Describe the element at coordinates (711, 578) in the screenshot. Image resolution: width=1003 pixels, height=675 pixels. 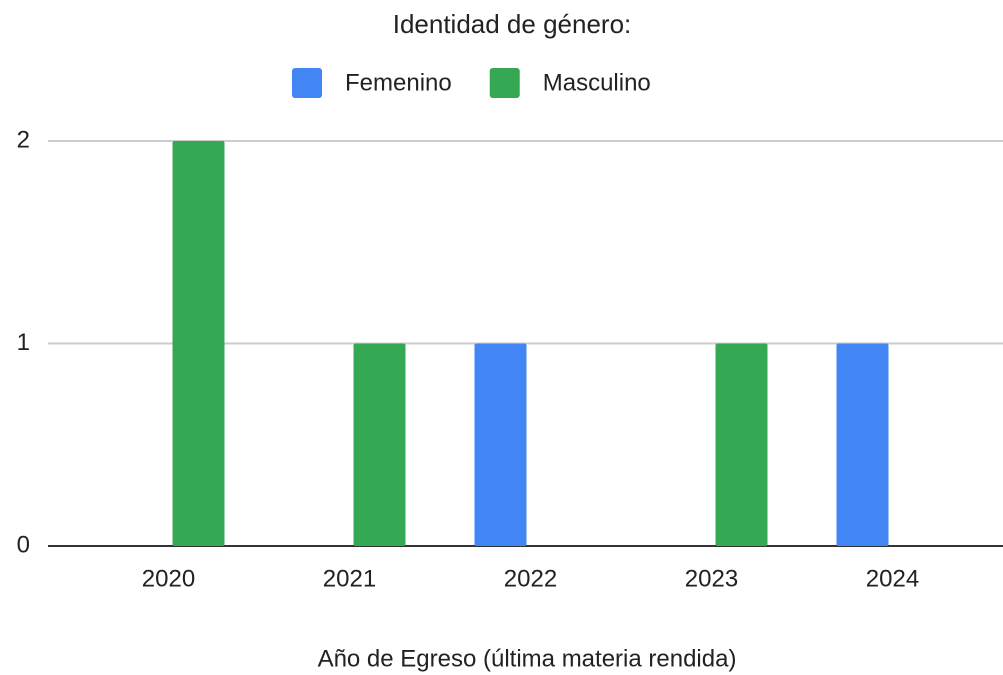
I see `x-tick-label: 2023` at that location.